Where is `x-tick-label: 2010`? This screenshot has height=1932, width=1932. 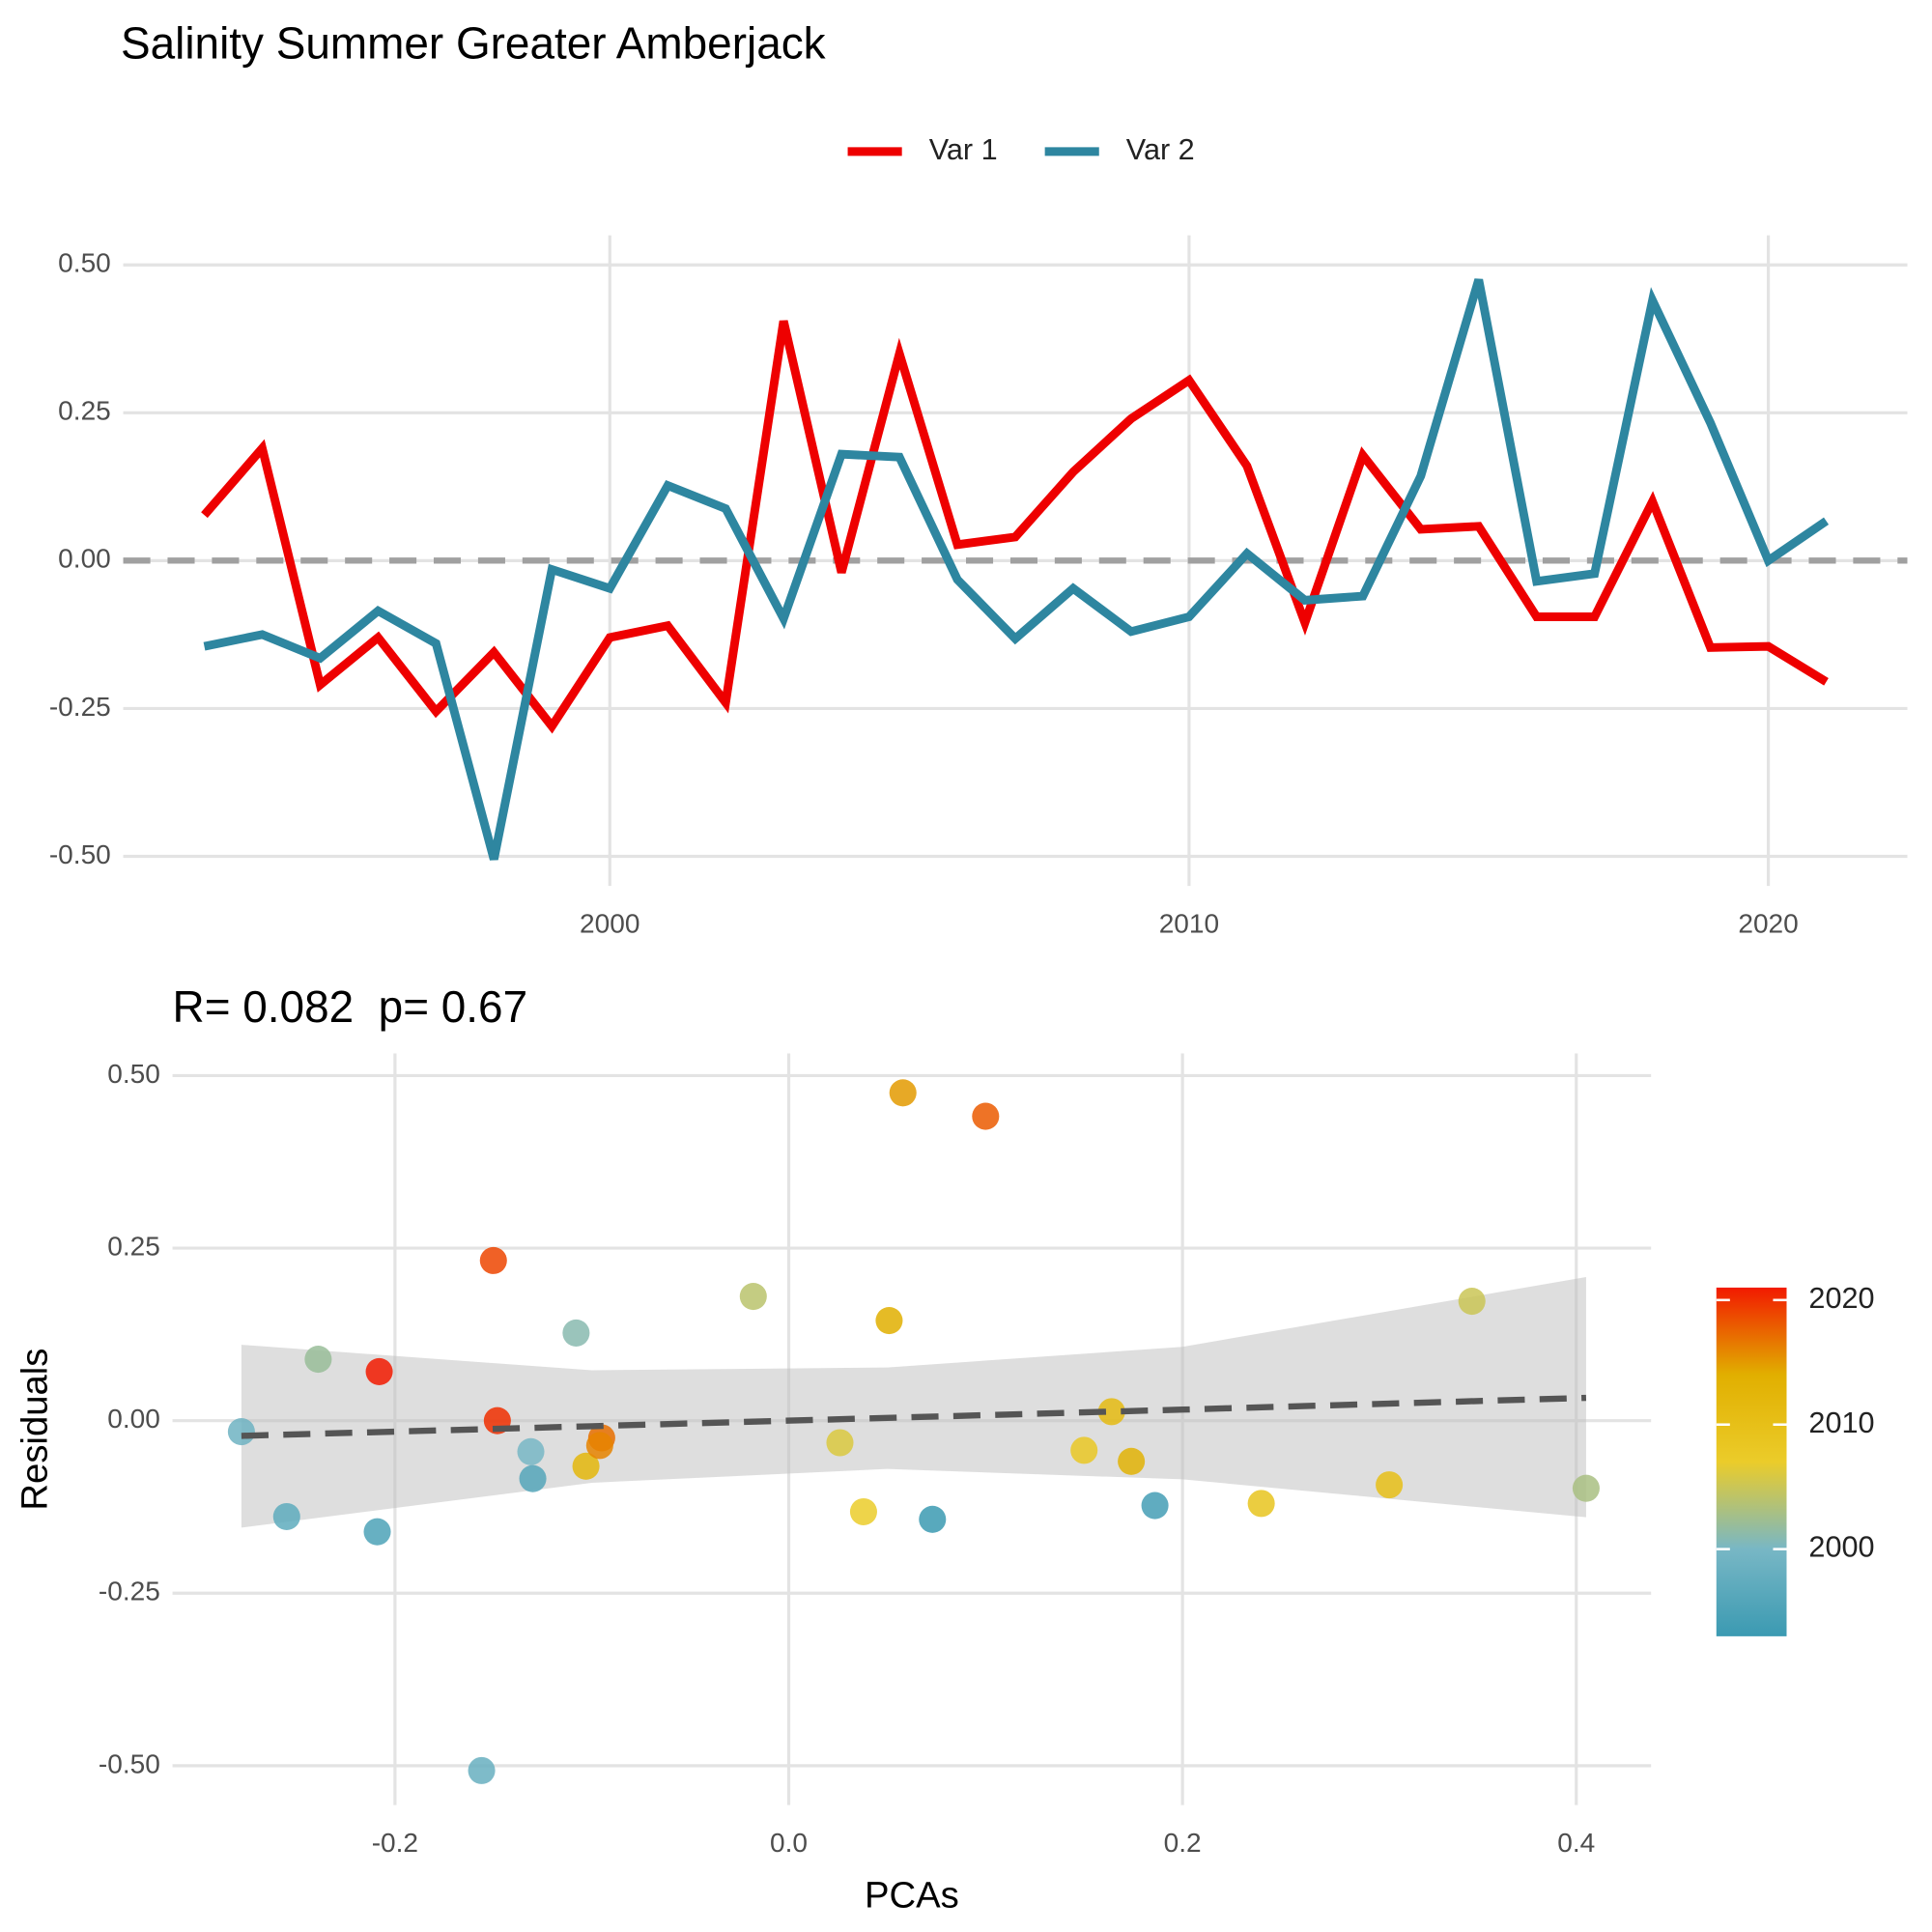
x-tick-label: 2010 is located at coordinates (1189, 923).